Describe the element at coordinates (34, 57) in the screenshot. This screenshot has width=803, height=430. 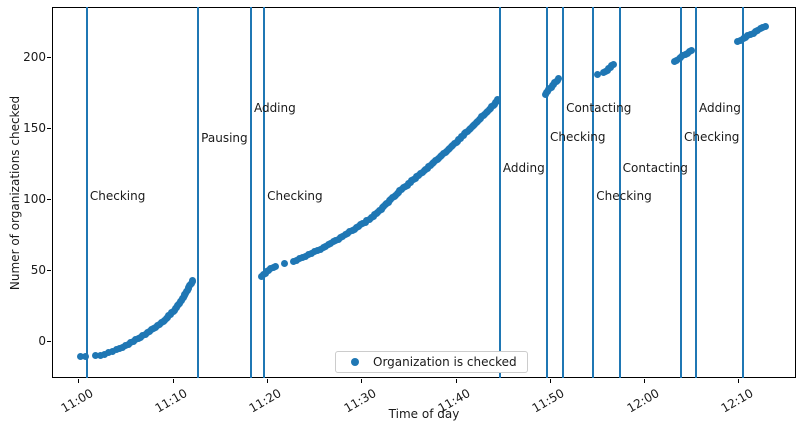
I see `y-tick-label: 200` at that location.